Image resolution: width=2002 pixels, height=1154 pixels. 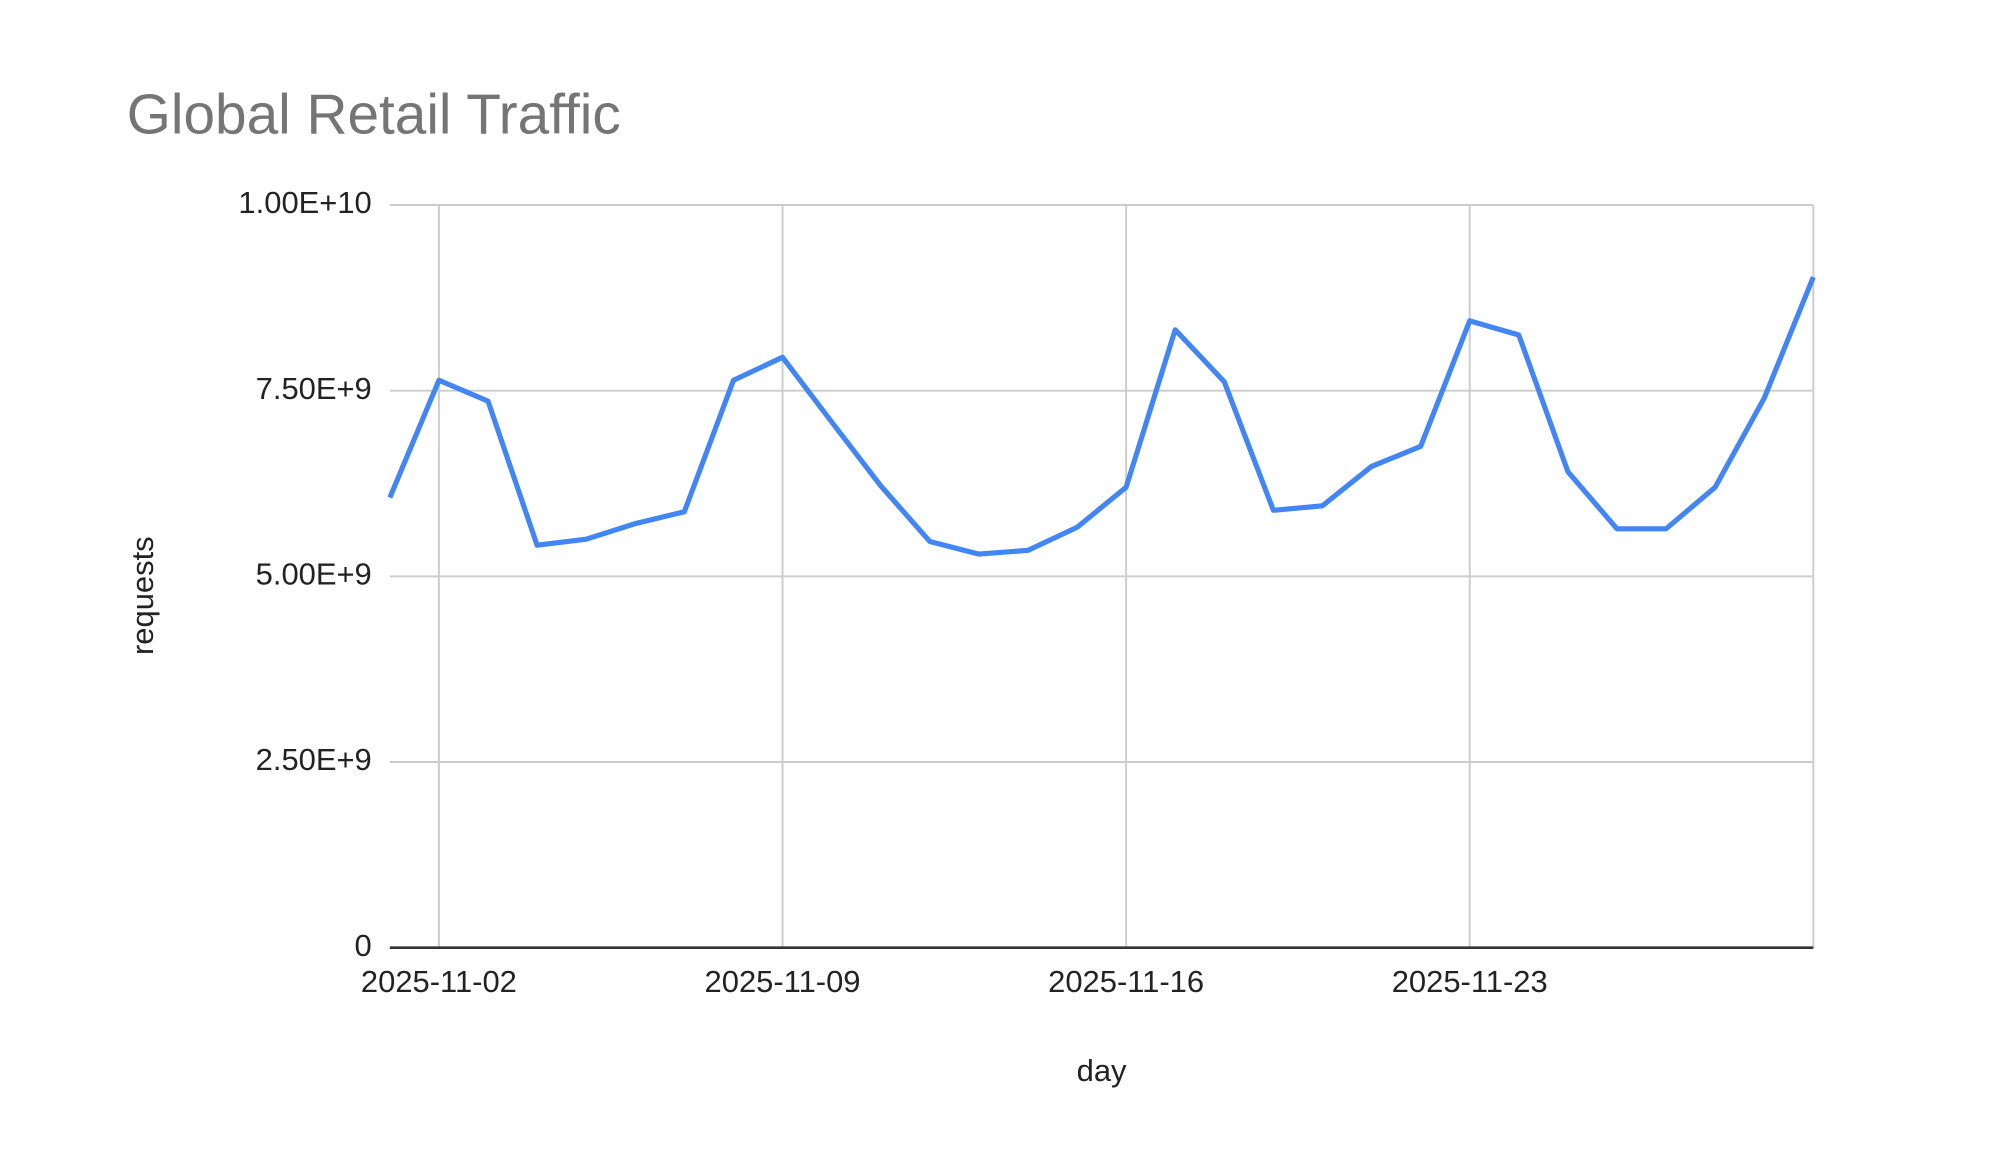 I want to click on x-tick-label: 2025-11-02, so click(x=439, y=981).